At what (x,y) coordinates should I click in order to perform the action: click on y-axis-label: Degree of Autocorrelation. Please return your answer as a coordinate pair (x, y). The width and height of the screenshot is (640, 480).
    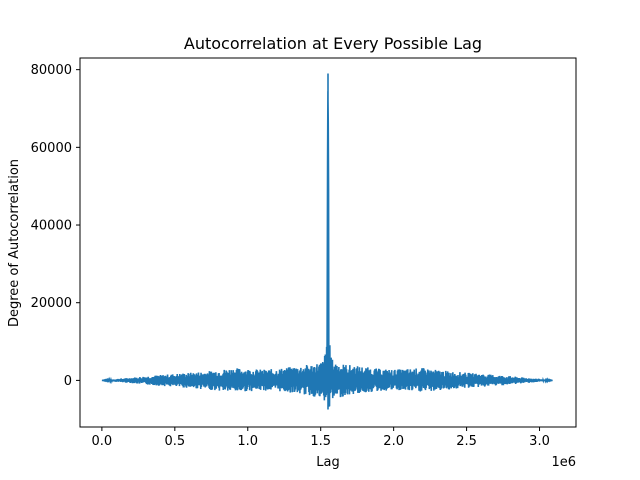
    Looking at the image, I should click on (14, 243).